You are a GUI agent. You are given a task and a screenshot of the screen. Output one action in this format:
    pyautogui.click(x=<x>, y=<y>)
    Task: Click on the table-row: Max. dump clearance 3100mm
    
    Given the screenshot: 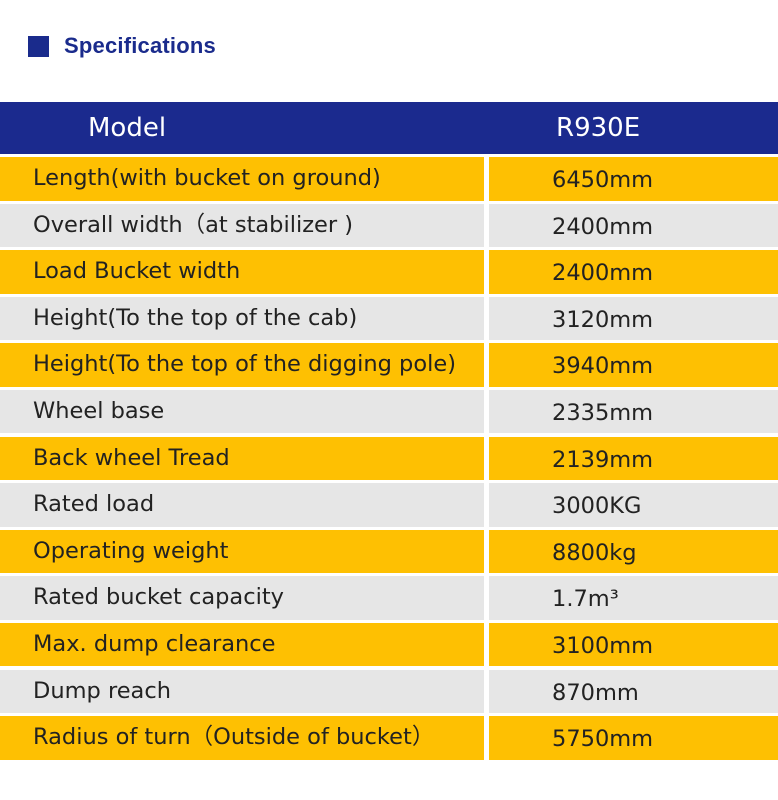 What is the action you would take?
    pyautogui.click(x=389, y=644)
    